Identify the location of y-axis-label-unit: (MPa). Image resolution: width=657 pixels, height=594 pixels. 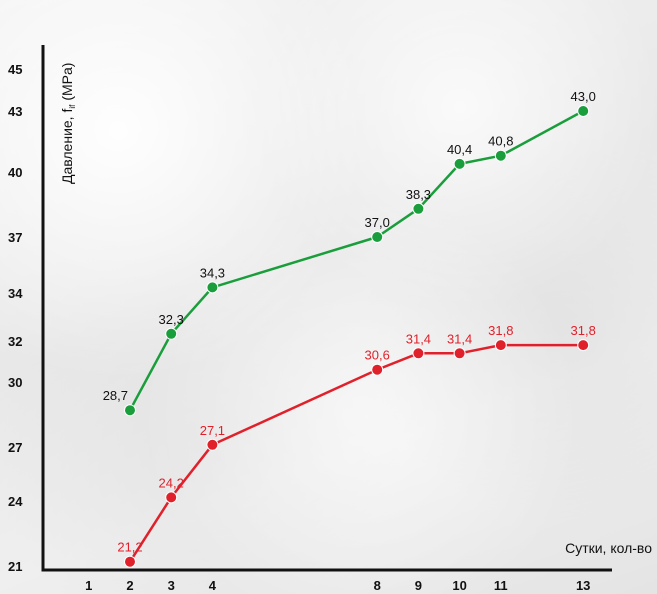
(67, 82).